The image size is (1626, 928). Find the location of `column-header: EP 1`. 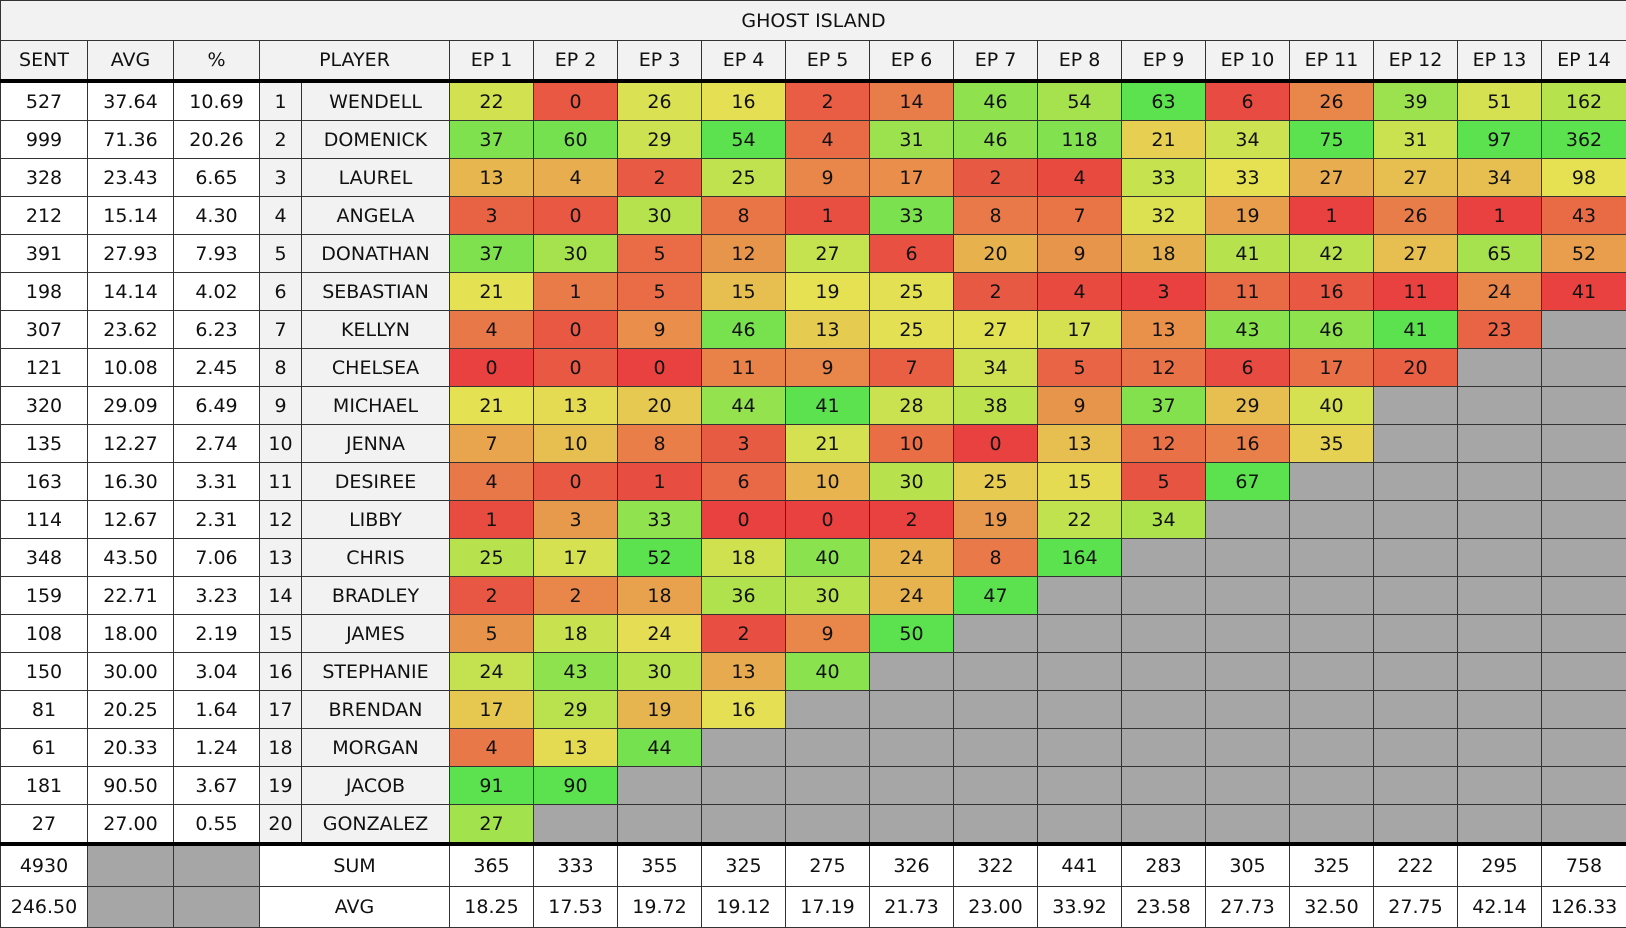

column-header: EP 1 is located at coordinates (492, 61).